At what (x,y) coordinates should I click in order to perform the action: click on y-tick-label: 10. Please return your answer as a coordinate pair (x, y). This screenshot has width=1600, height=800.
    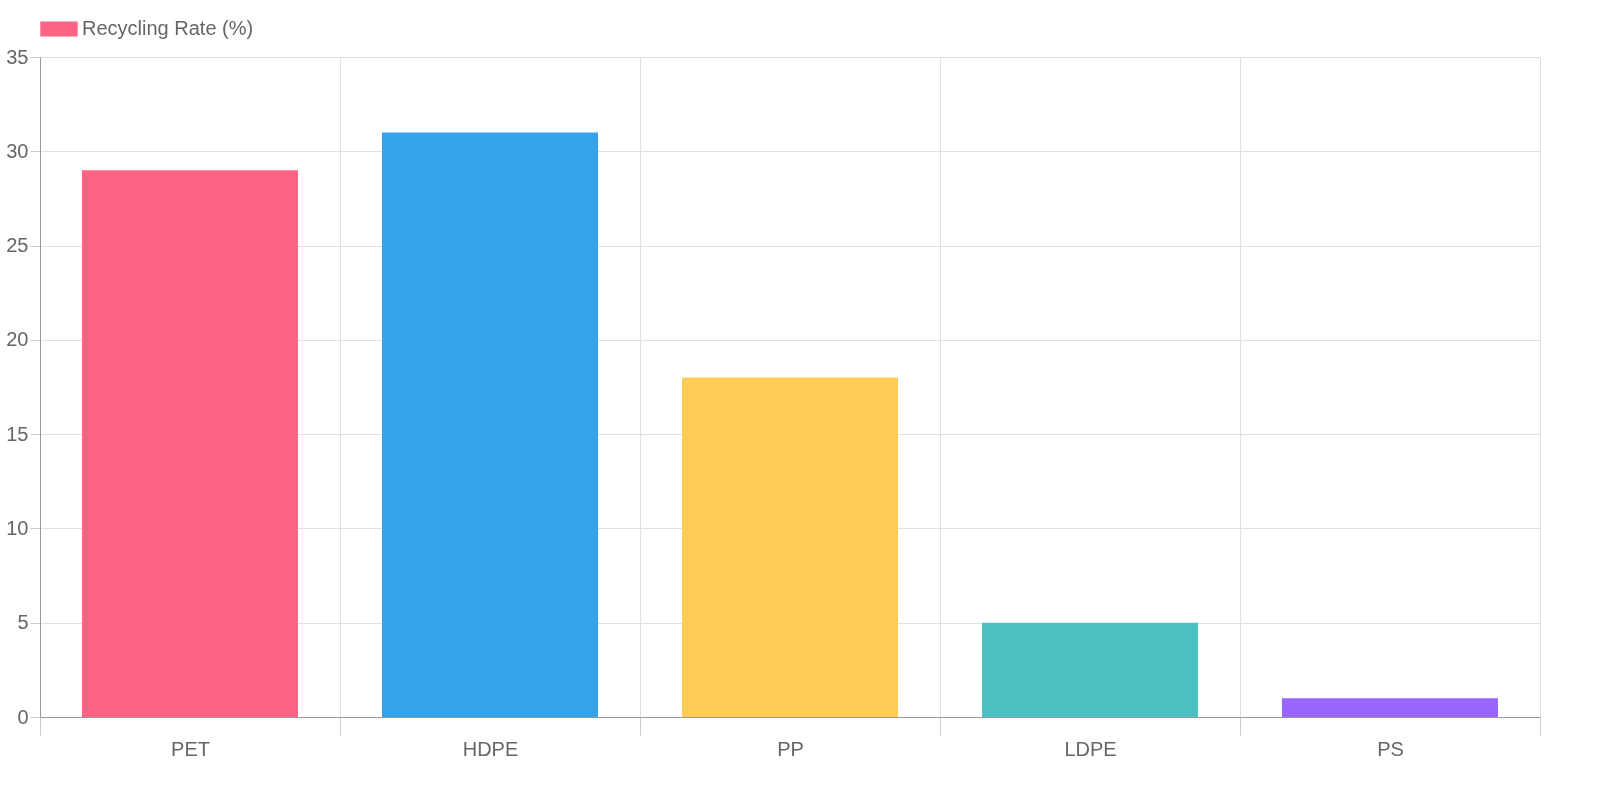
    Looking at the image, I should click on (17, 527).